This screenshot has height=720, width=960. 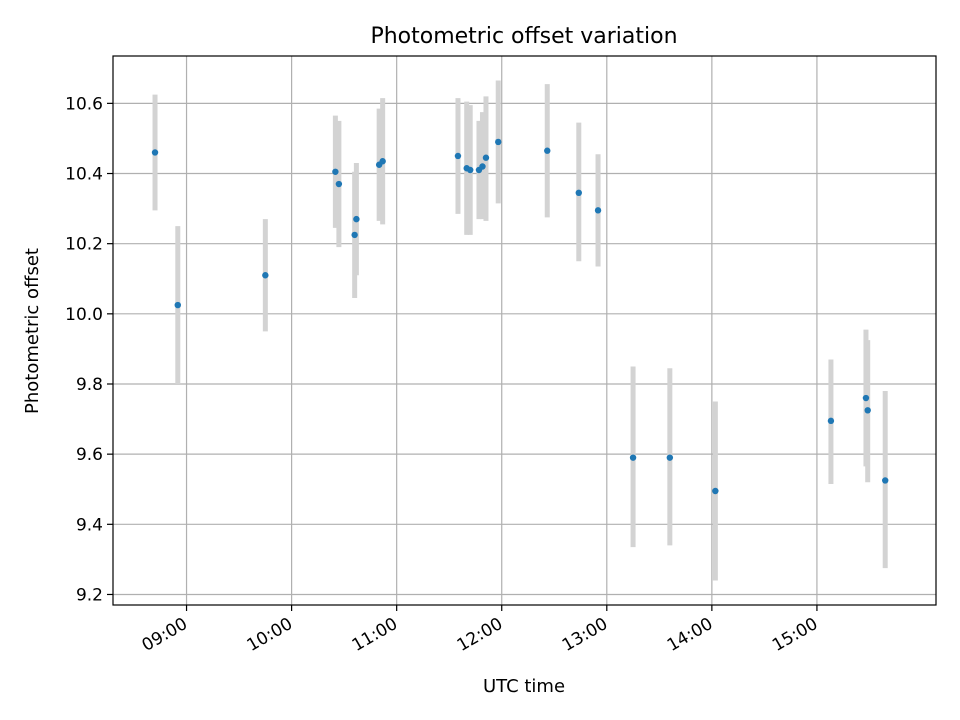 I want to click on y-tick-label: 10.2, so click(x=84, y=245).